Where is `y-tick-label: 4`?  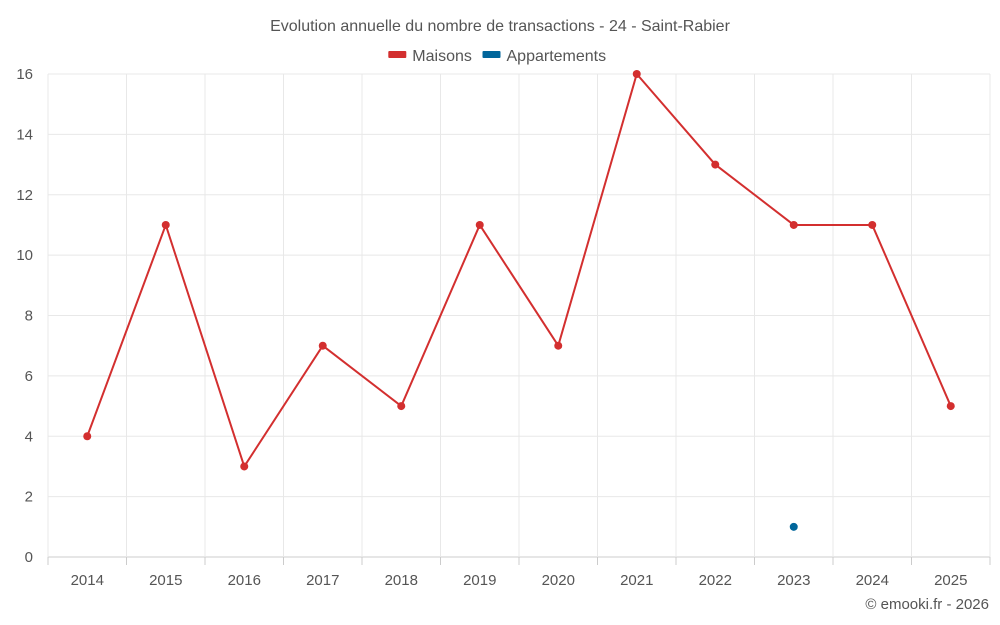
y-tick-label: 4 is located at coordinates (29, 436).